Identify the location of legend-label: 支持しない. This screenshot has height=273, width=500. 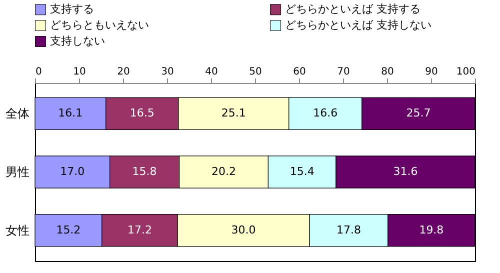
(77, 41).